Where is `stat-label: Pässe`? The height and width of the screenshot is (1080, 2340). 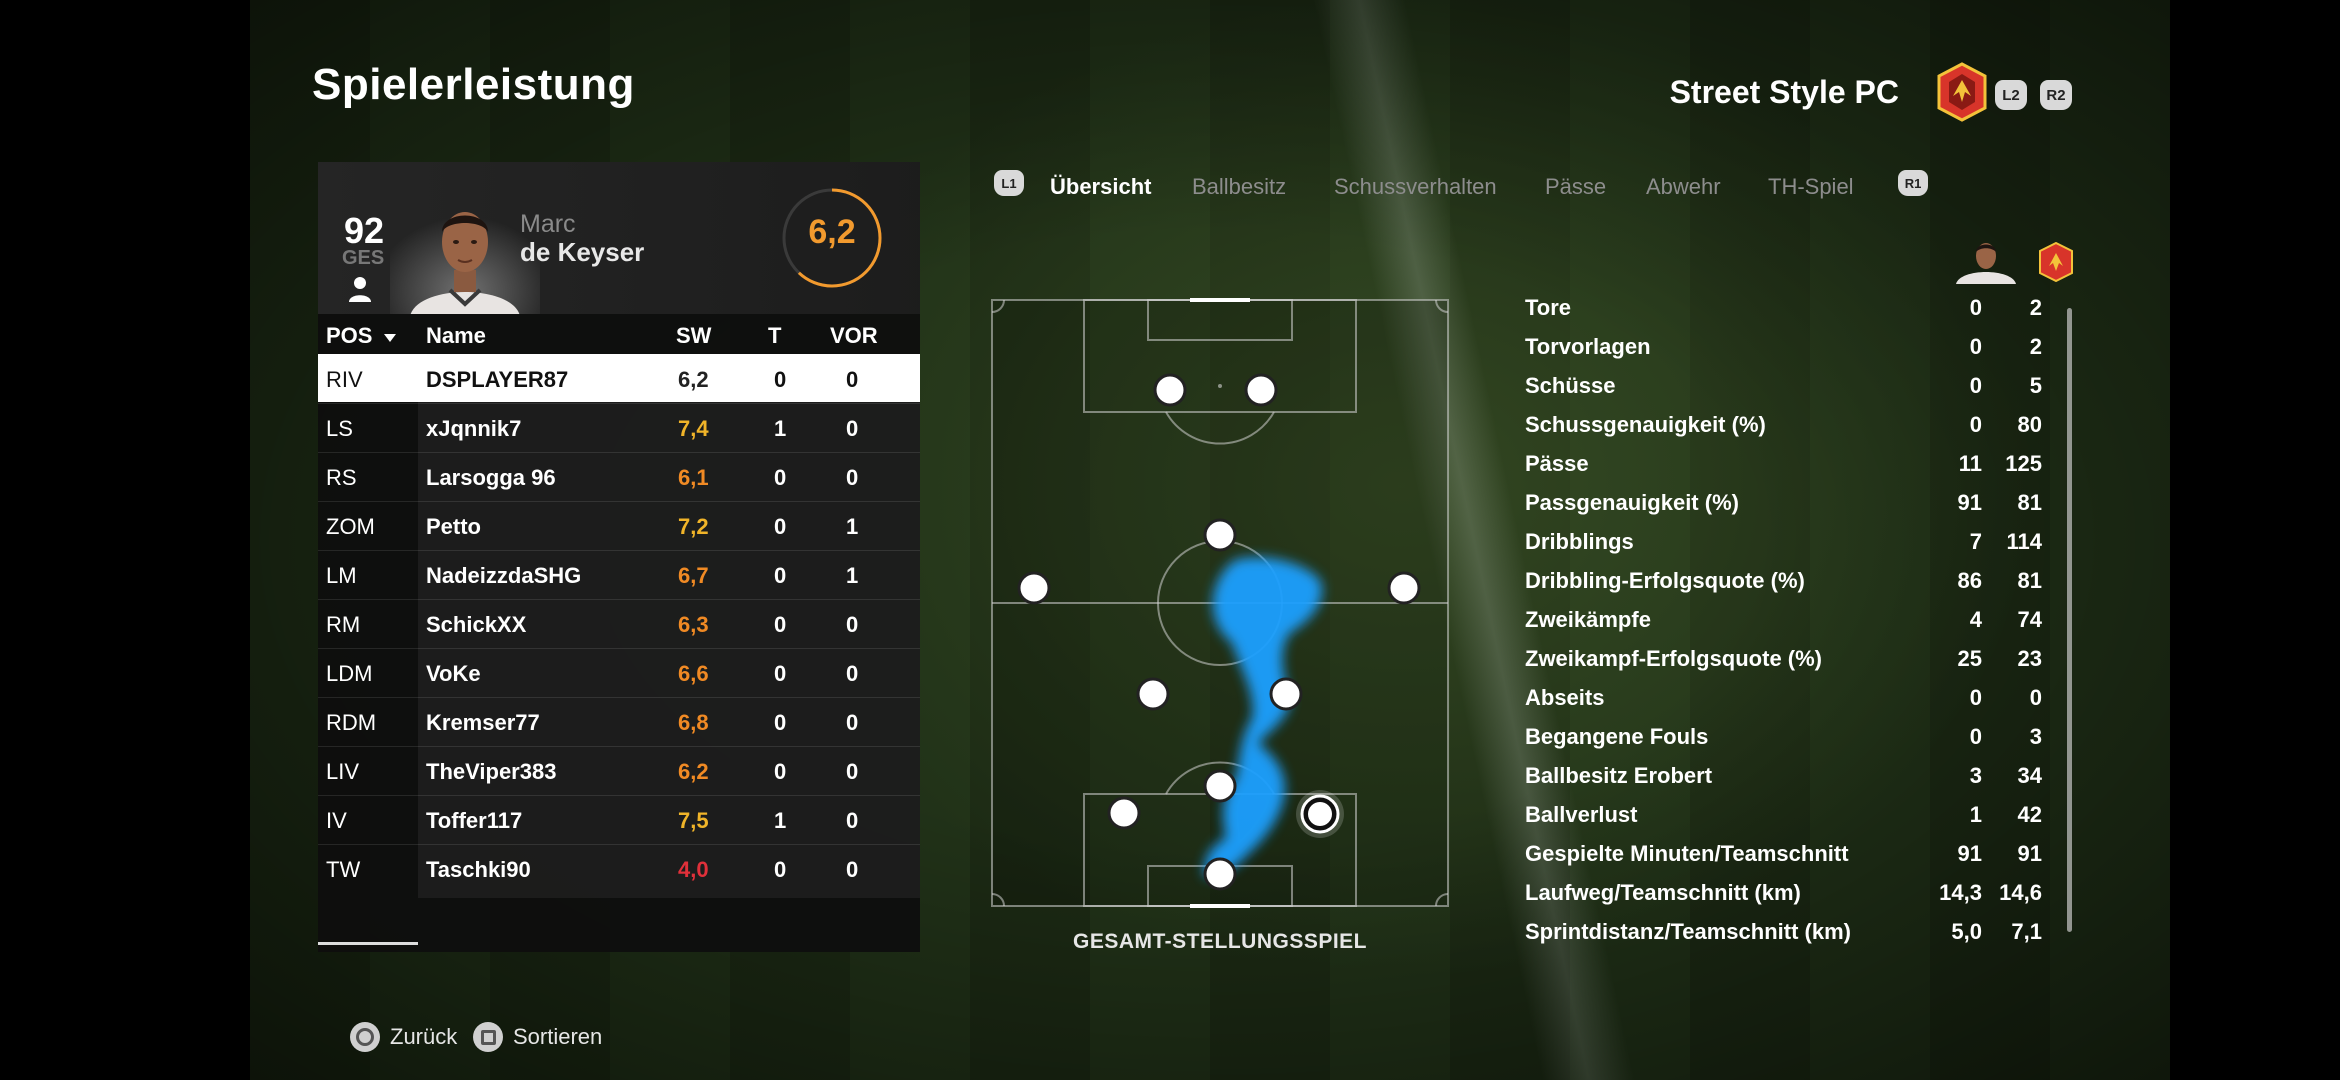
stat-label: Pässe is located at coordinates (1557, 463).